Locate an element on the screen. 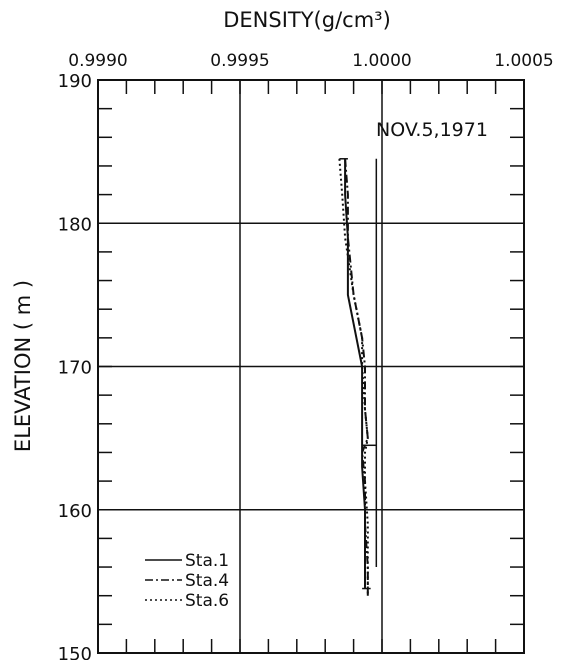  series-line-sta4 is located at coordinates (356, 377).